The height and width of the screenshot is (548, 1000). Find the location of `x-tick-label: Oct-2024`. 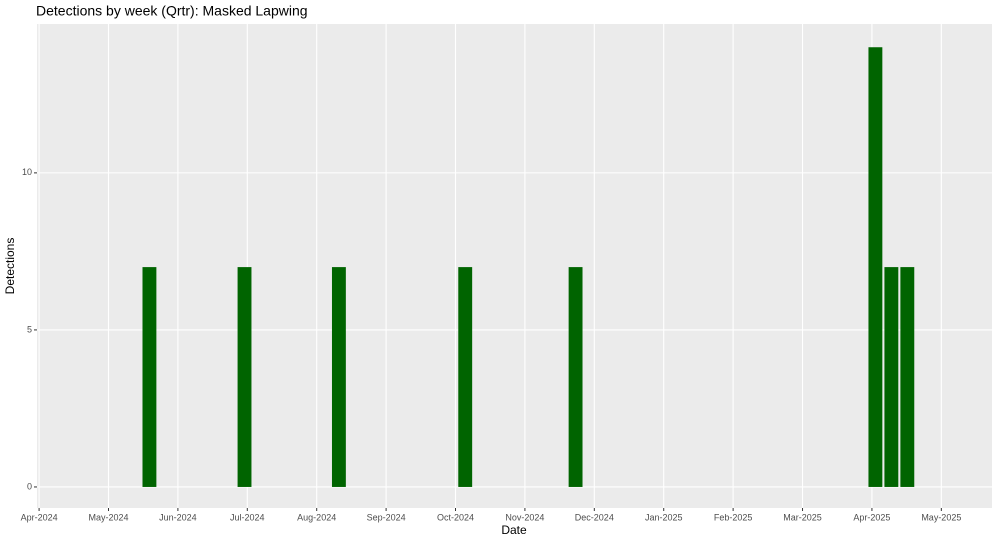

x-tick-label: Oct-2024 is located at coordinates (455, 517).